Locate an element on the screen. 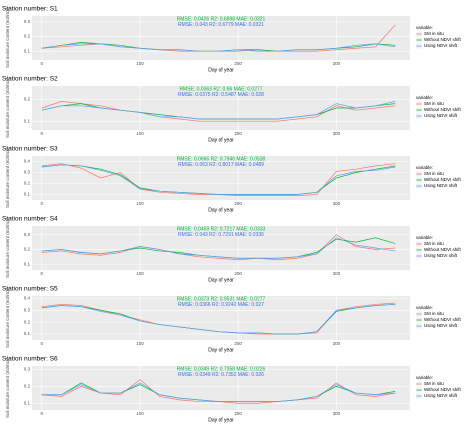  panel-title: Station number: S3 is located at coordinates (30, 149).